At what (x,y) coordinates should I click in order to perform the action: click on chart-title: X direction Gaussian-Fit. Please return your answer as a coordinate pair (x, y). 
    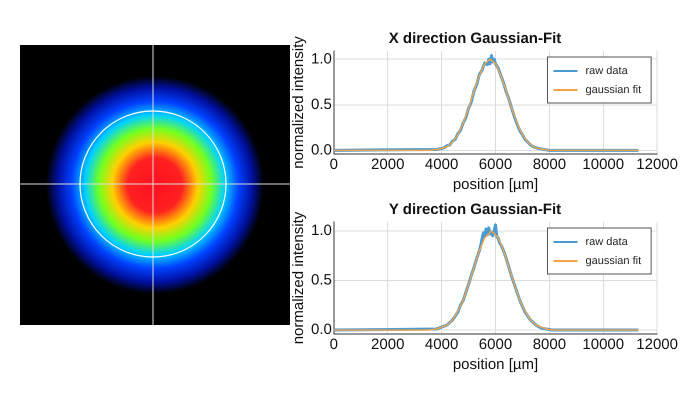
    Looking at the image, I should click on (475, 39).